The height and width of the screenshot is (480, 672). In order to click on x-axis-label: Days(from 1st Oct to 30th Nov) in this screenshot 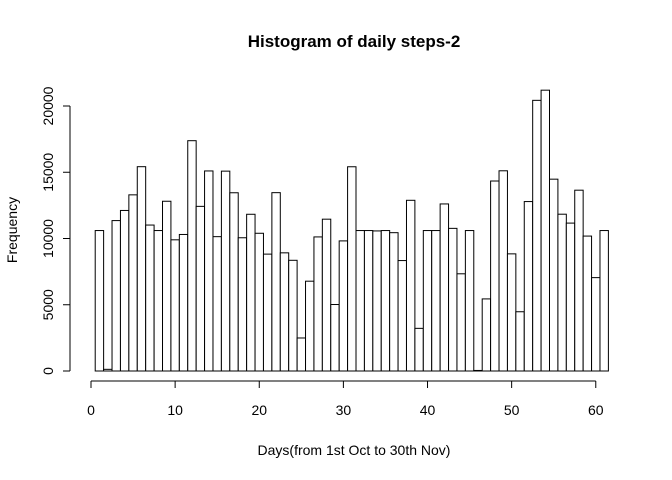, I will do `click(354, 450)`.